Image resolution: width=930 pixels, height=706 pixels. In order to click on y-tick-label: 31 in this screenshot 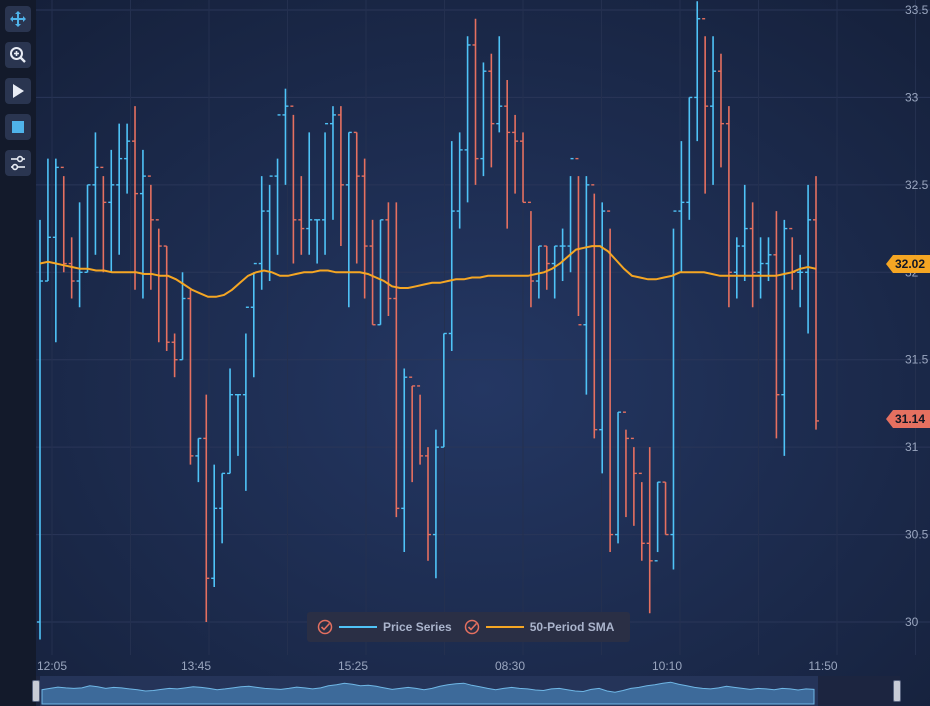, I will do `click(912, 447)`.